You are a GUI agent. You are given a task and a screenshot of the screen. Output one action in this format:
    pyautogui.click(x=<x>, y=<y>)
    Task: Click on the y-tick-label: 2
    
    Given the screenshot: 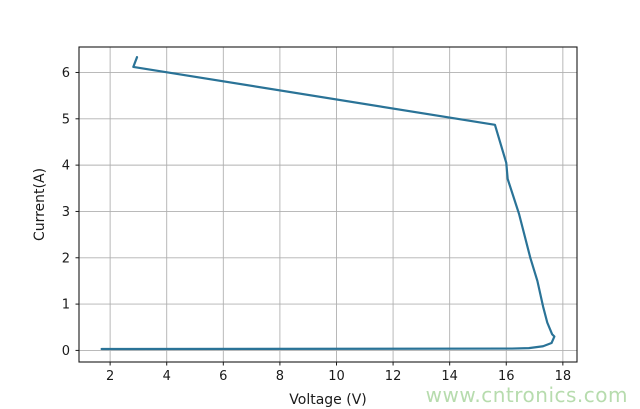 What is the action you would take?
    pyautogui.click(x=66, y=258)
    